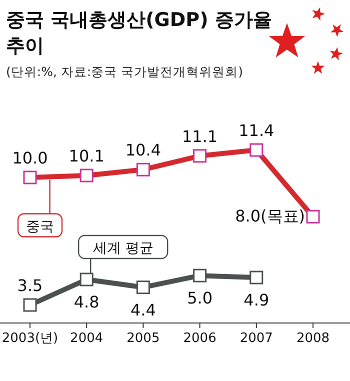  Describe the element at coordinates (143, 150) in the screenshot. I see `data-label: 10.4` at that location.